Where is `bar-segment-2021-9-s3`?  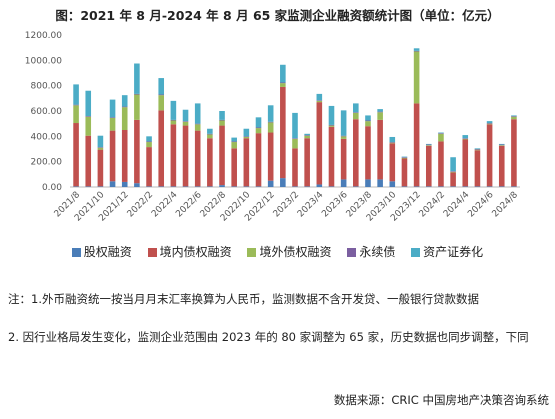 bar-segment-2021-9-s3 is located at coordinates (88, 116).